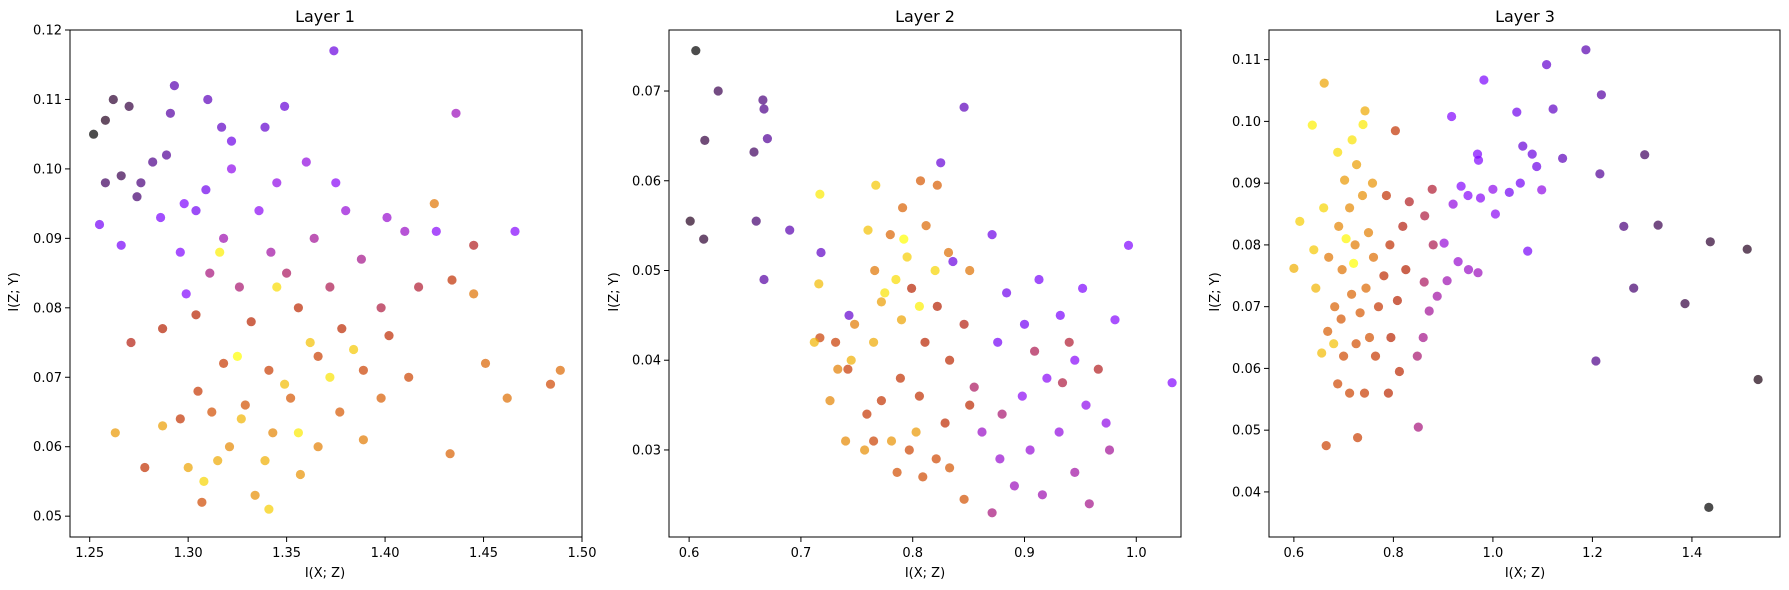 The image size is (1789, 590). What do you see at coordinates (1525, 573) in the screenshot?
I see `x-axis-label: I(X; Z)` at bounding box center [1525, 573].